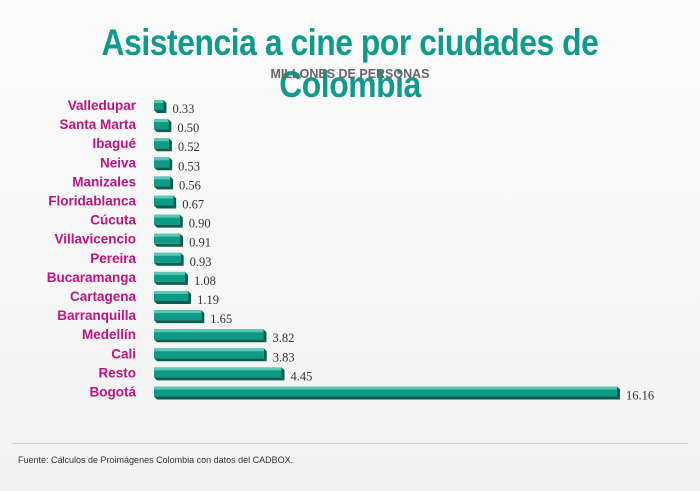 This screenshot has width=700, height=491. I want to click on value-label: 0.91, so click(200, 243).